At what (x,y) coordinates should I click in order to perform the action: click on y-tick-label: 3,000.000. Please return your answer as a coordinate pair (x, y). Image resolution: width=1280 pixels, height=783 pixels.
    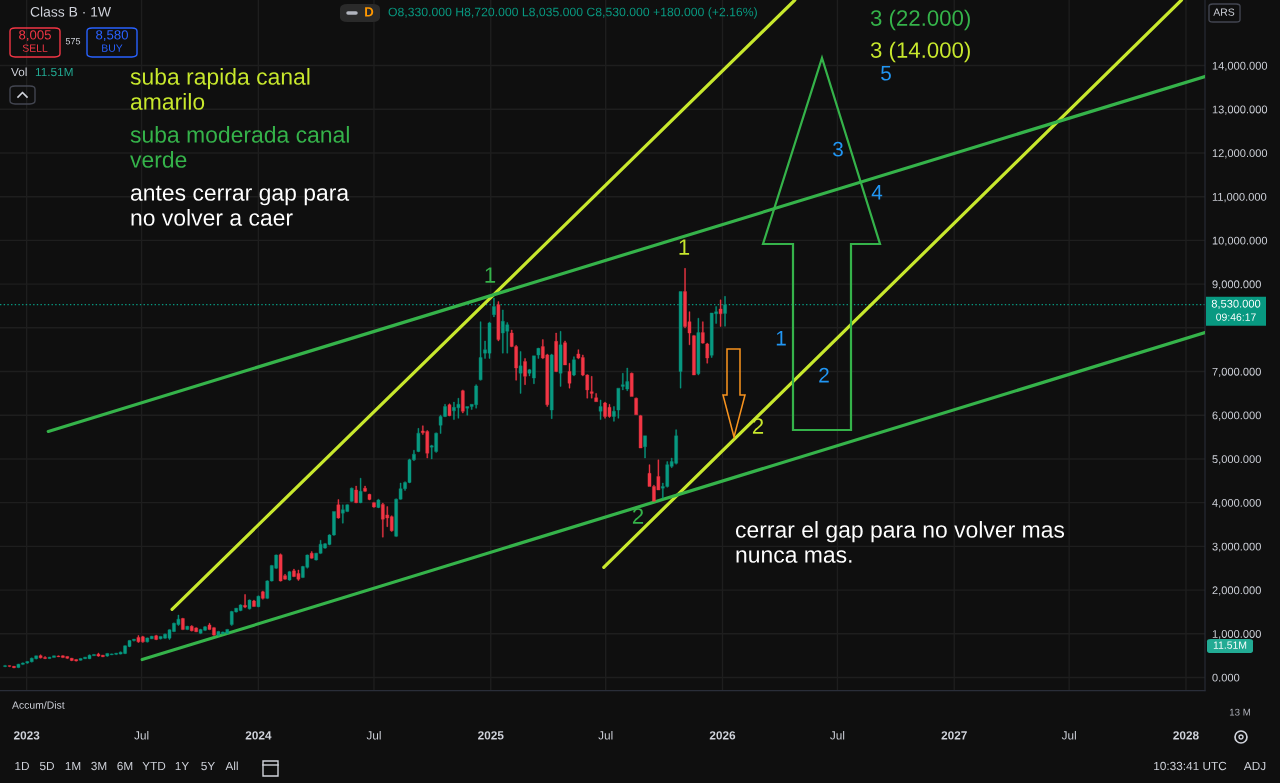
    Looking at the image, I should click on (1236, 547).